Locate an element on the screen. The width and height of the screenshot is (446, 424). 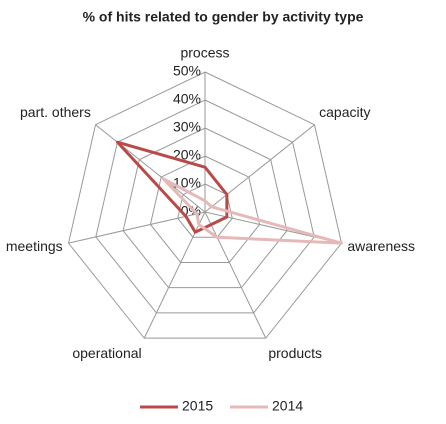
category-label: awareness is located at coordinates (381, 246).